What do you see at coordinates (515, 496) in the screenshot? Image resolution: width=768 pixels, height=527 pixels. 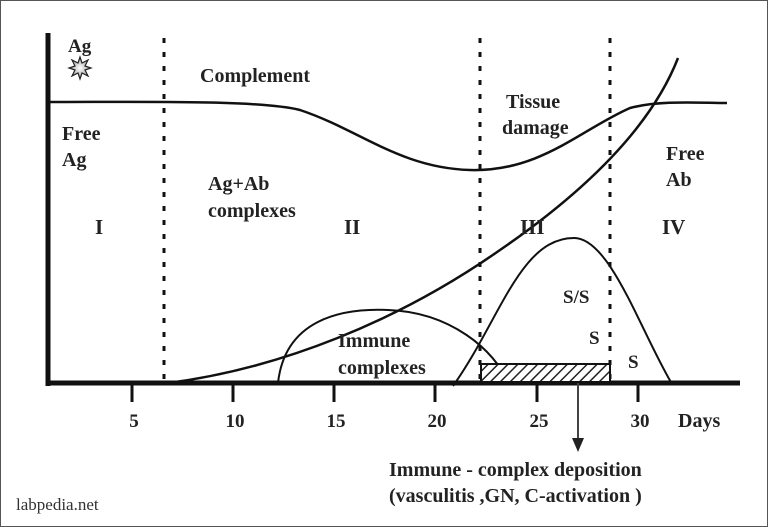 I see `deposition-caption-line2: (vasculitis ,GN, C-activation )` at bounding box center [515, 496].